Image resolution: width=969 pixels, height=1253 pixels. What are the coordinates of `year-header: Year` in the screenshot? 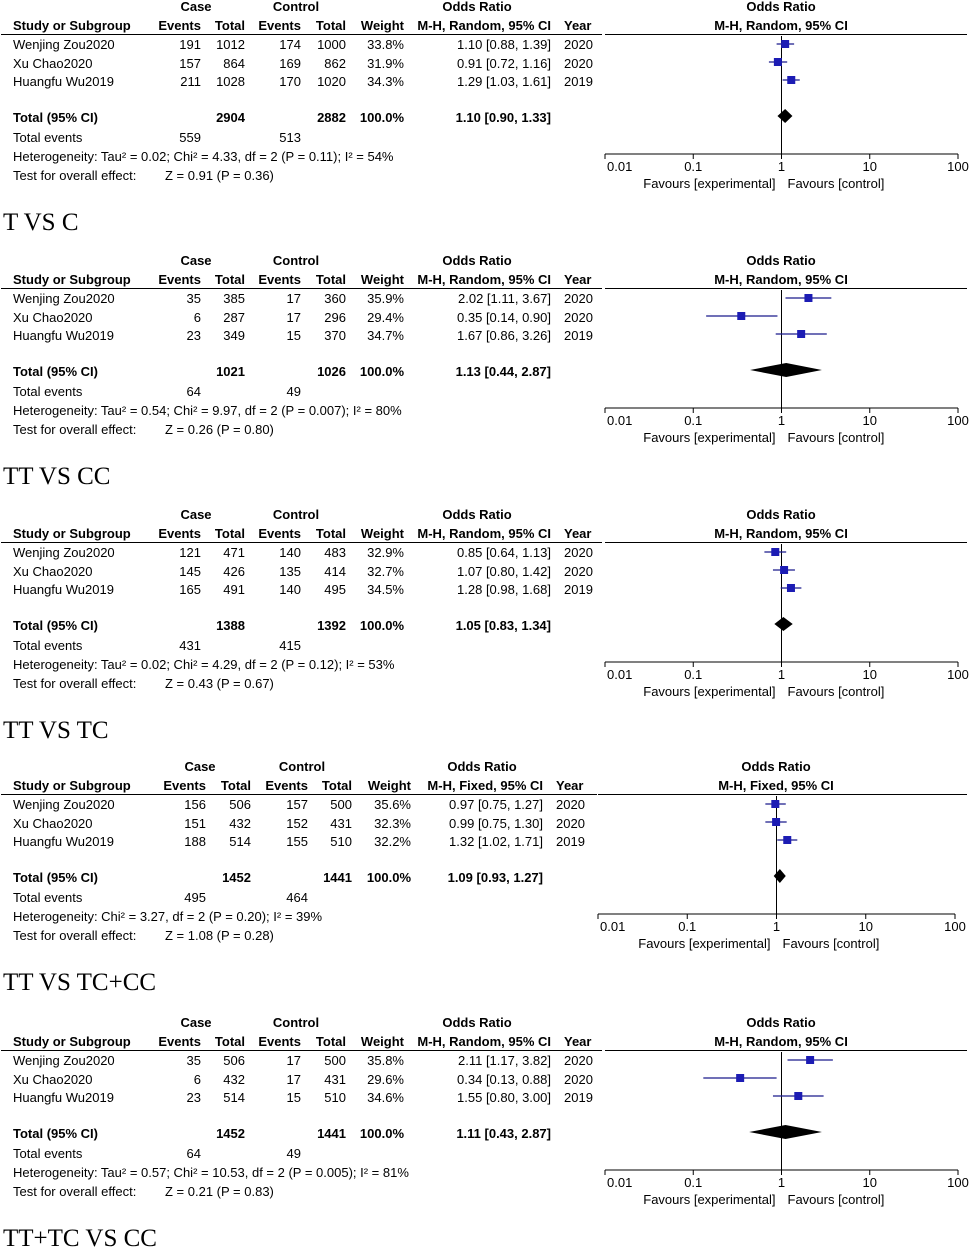 It's located at (570, 785).